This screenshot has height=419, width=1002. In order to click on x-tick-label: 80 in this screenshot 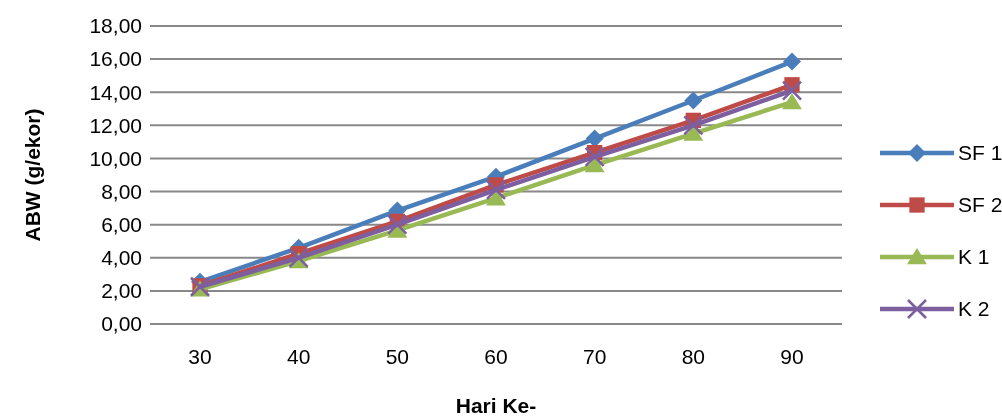, I will do `click(693, 356)`.